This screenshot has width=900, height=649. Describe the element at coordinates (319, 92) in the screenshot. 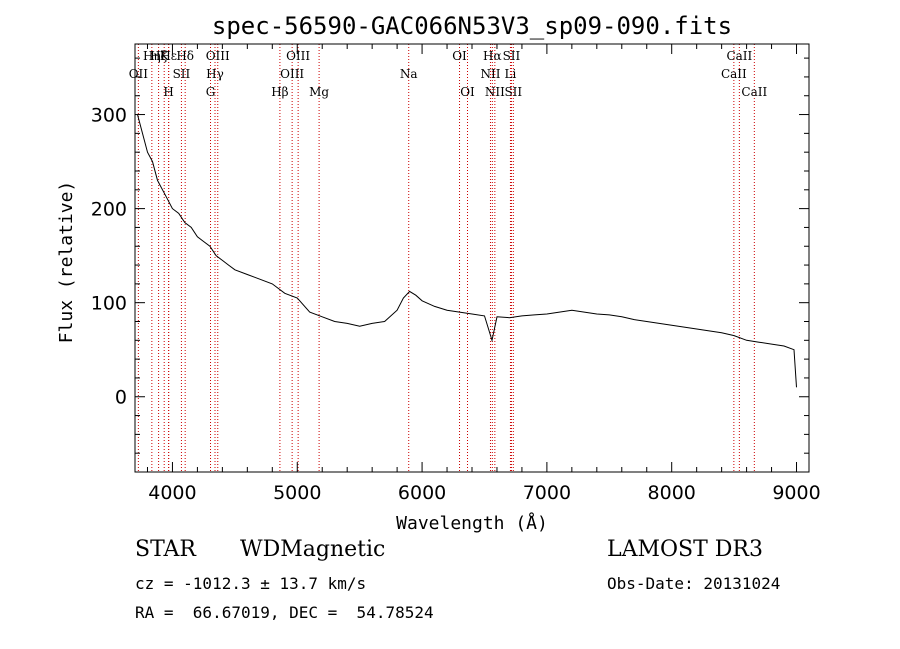

I see `line-label-14: Mg` at that location.